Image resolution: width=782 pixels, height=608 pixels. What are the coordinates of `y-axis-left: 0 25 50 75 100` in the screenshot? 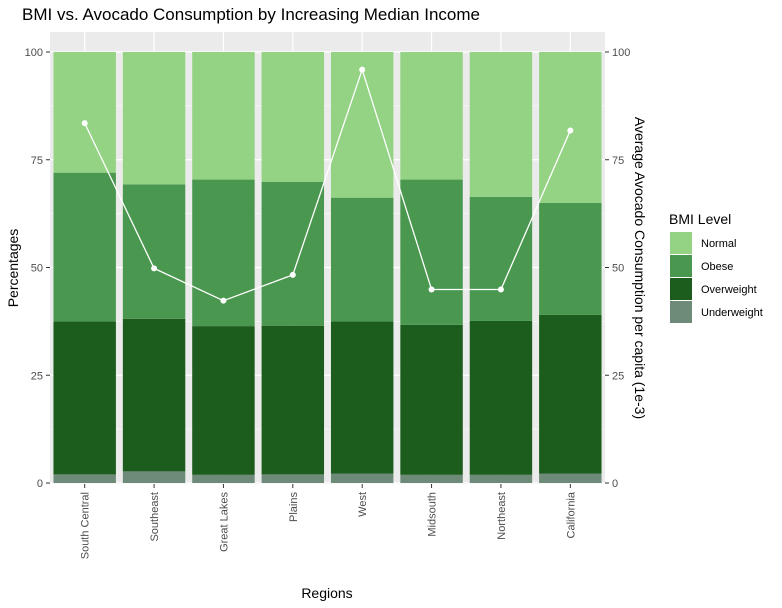 It's located at (37, 268).